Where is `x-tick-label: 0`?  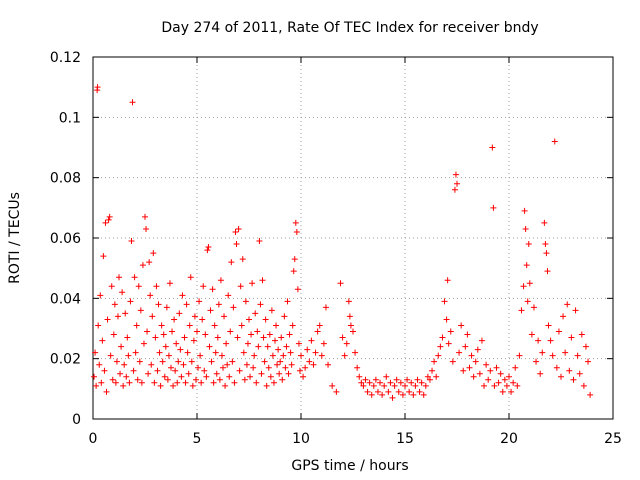 x-tick-label: 0 is located at coordinates (93, 439).